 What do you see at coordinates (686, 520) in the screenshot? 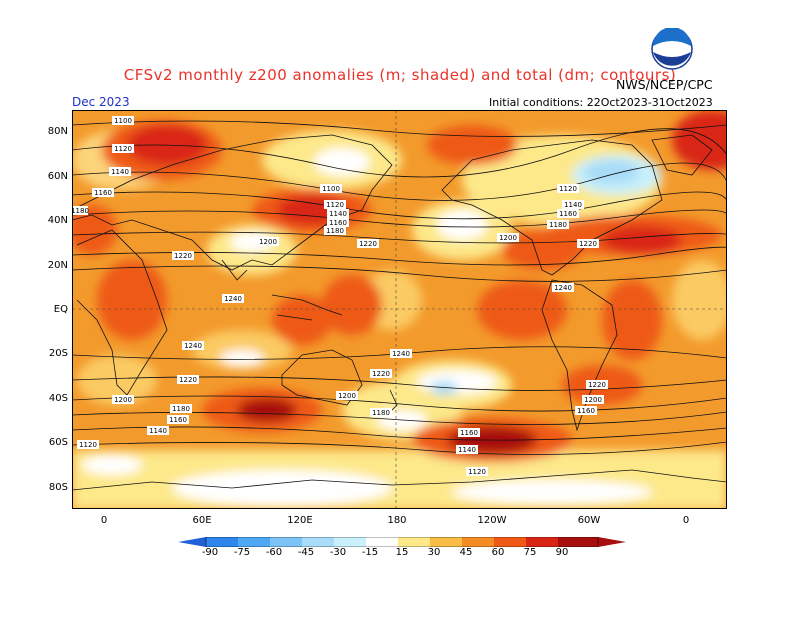
I see `lon-label-0-east: 0` at bounding box center [686, 520].